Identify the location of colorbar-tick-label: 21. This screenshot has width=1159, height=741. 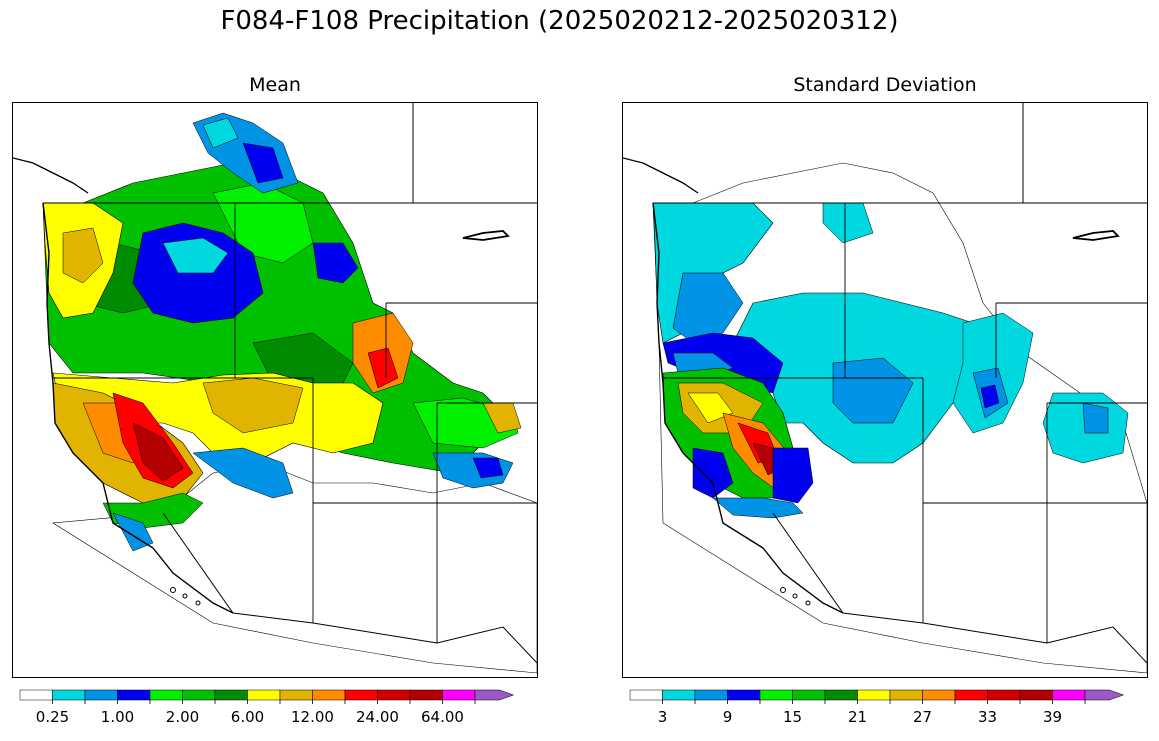
(857, 717).